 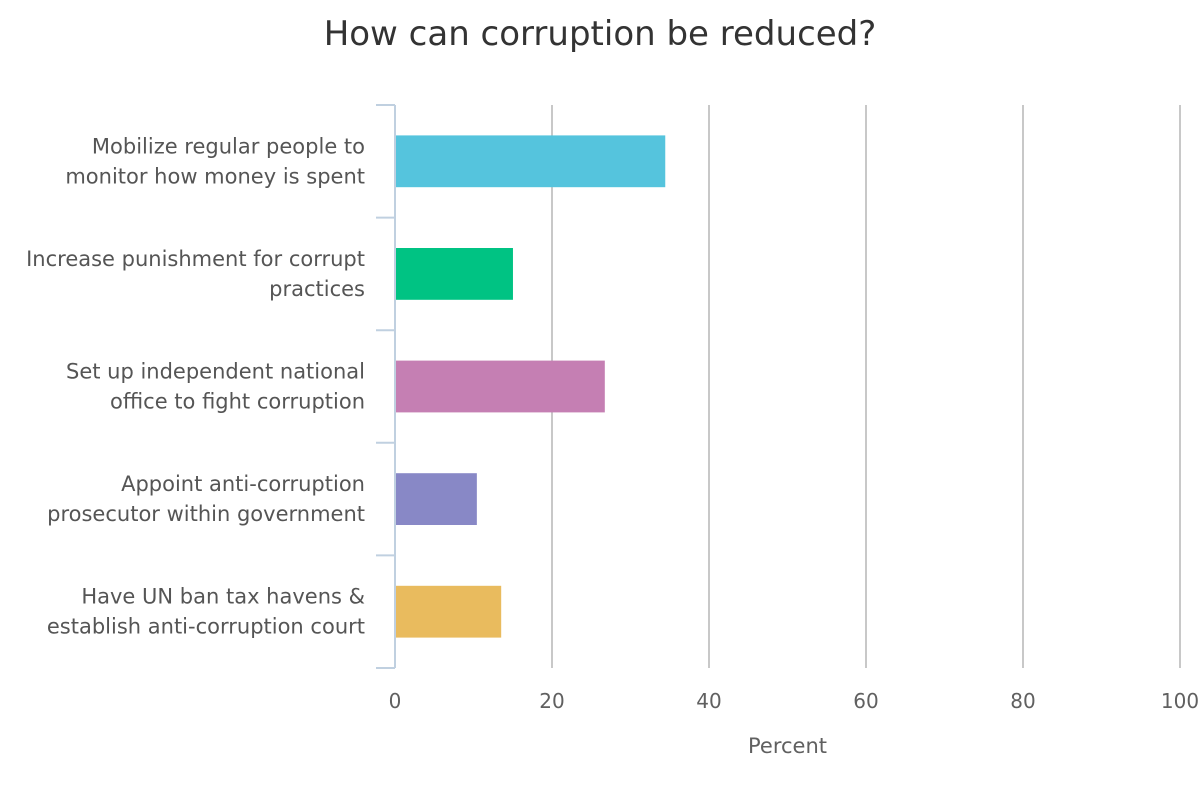 What do you see at coordinates (195, 259) in the screenshot?
I see `category-label-line: Increase punishment for corrupt` at bounding box center [195, 259].